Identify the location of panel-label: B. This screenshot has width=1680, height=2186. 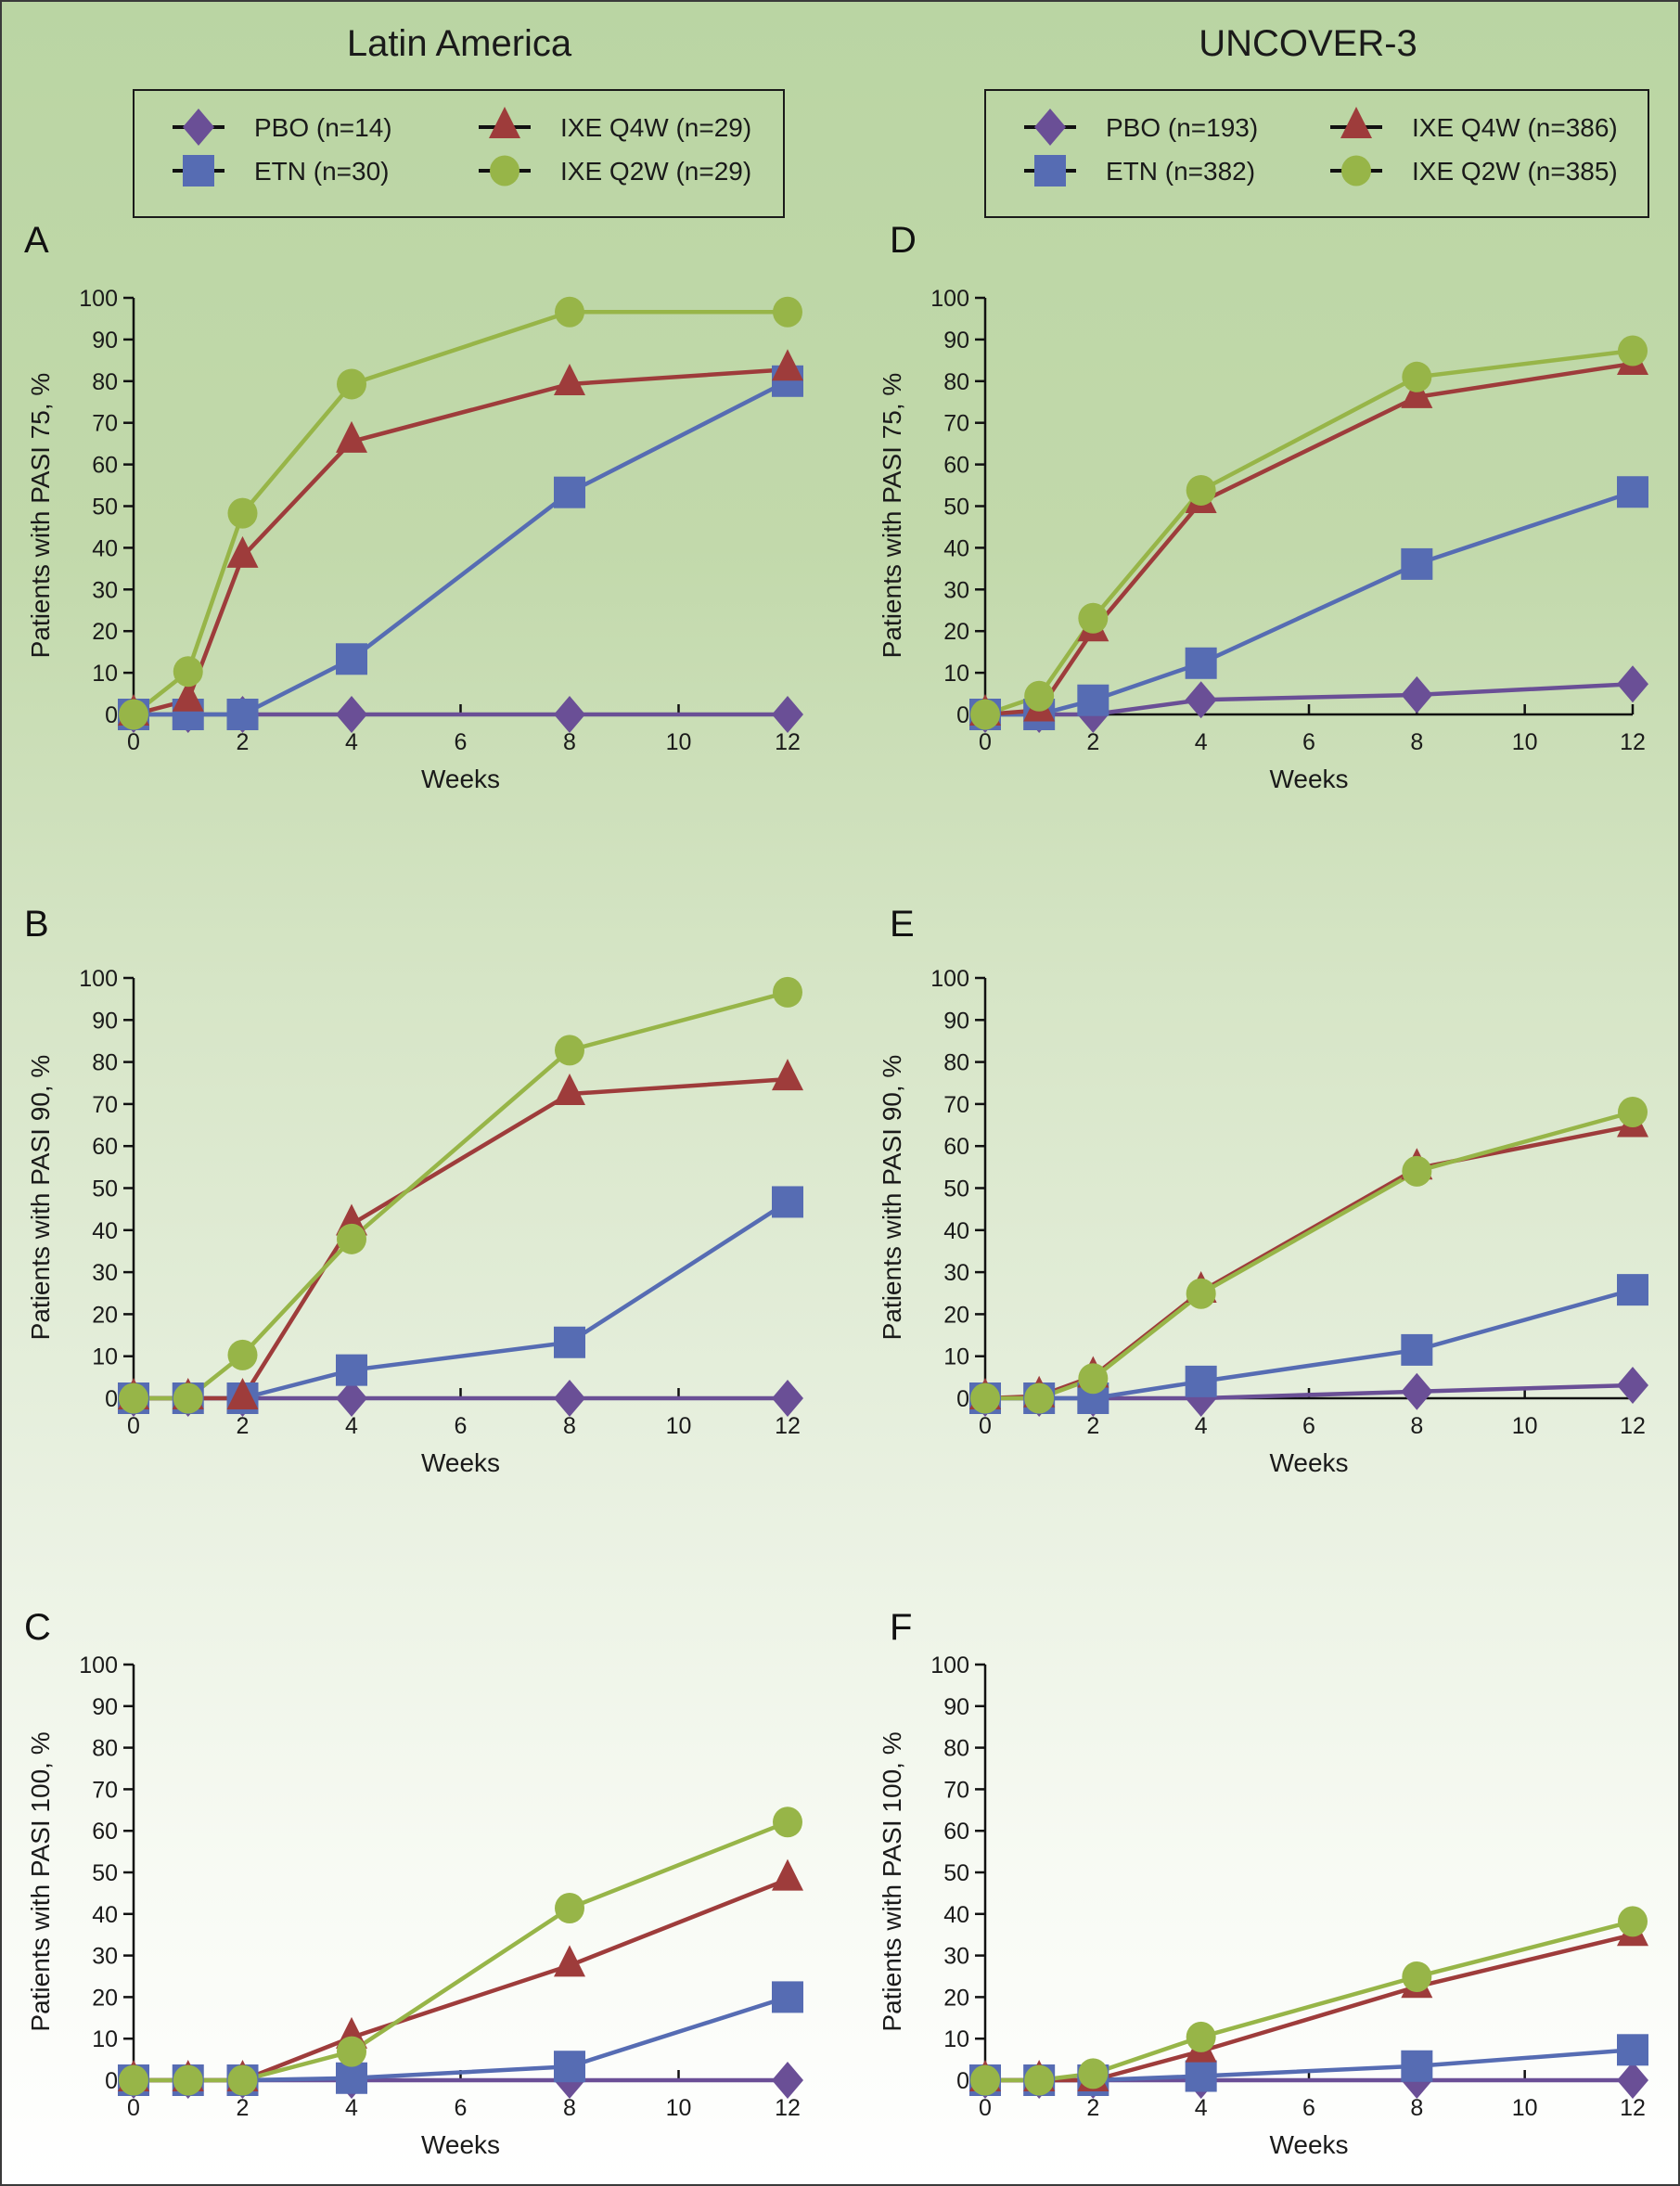
(36, 924).